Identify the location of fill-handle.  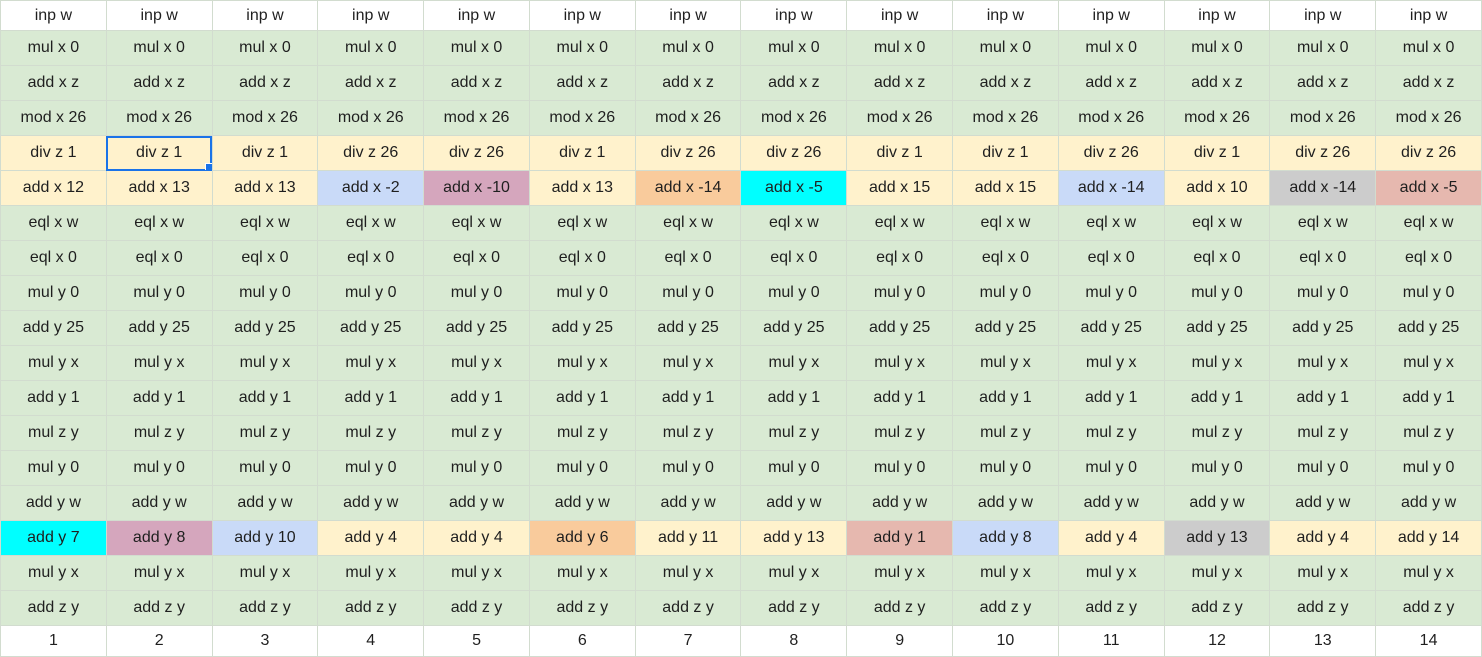
(208, 166).